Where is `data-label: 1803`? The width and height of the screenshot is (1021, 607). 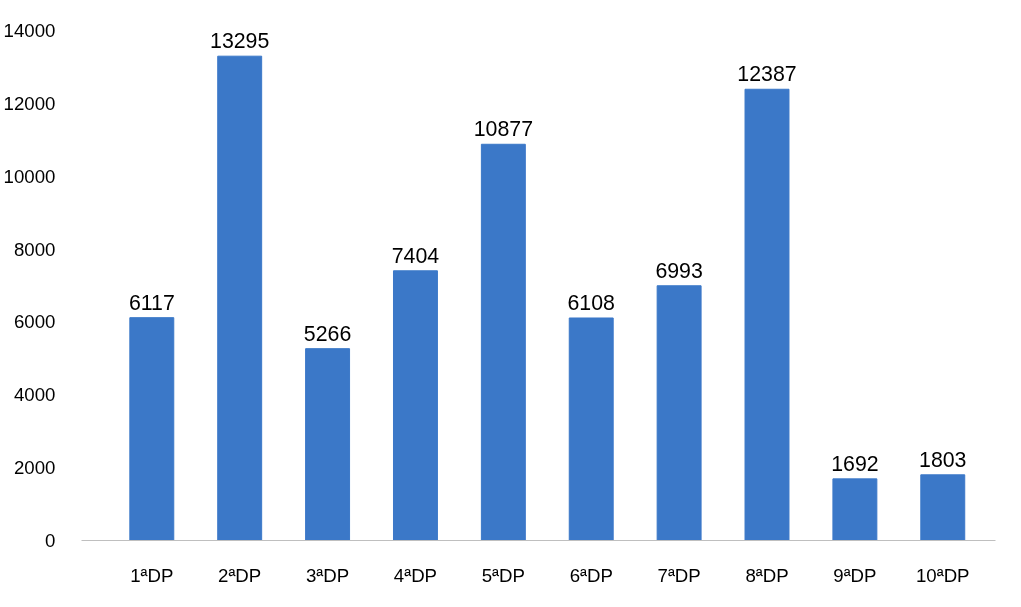 data-label: 1803 is located at coordinates (943, 459).